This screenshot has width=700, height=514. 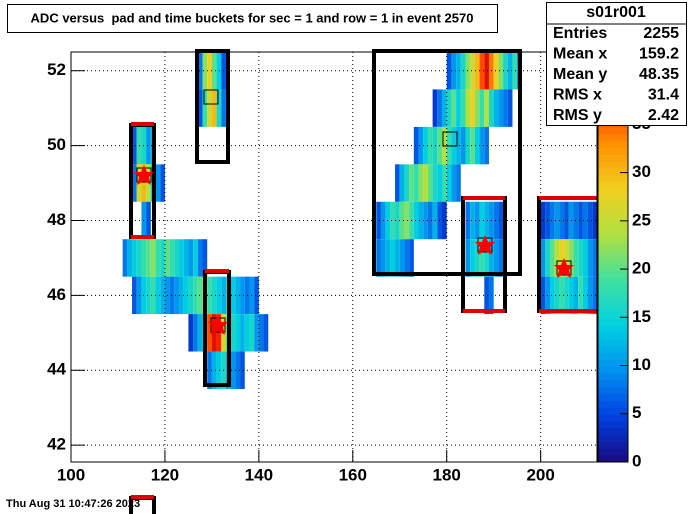 I want to click on title-box, so click(x=252, y=18).